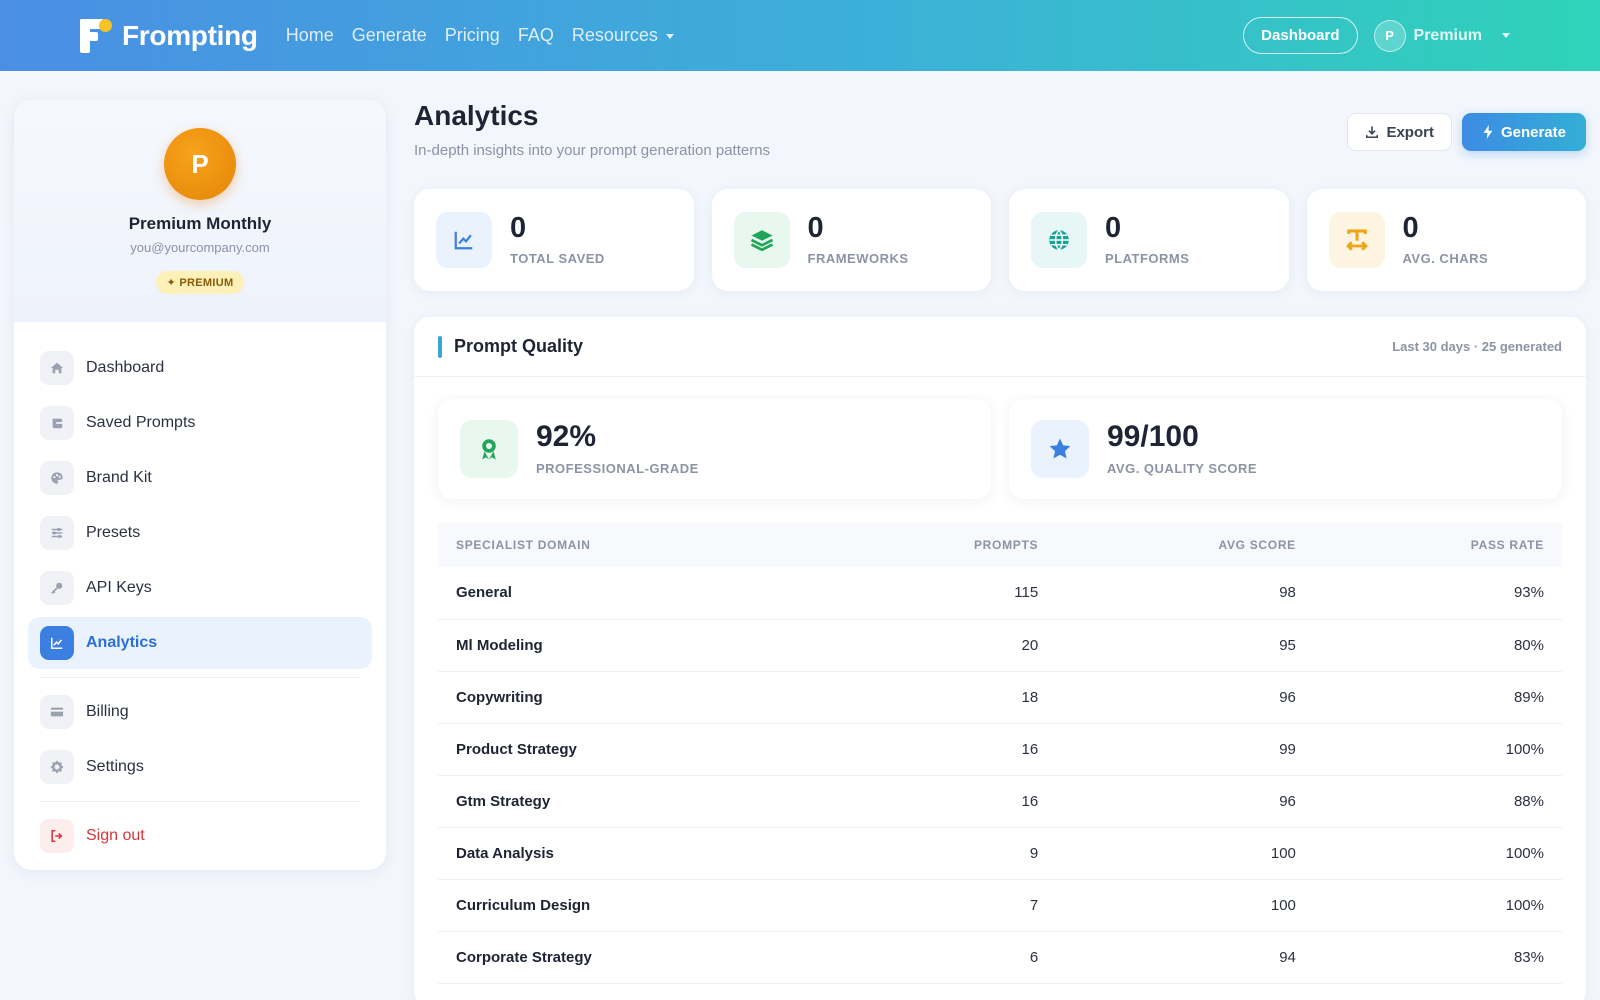 This screenshot has width=1600, height=1000. I want to click on stat-card-frameworks: 0 FRAMEWORKS, so click(851, 240).